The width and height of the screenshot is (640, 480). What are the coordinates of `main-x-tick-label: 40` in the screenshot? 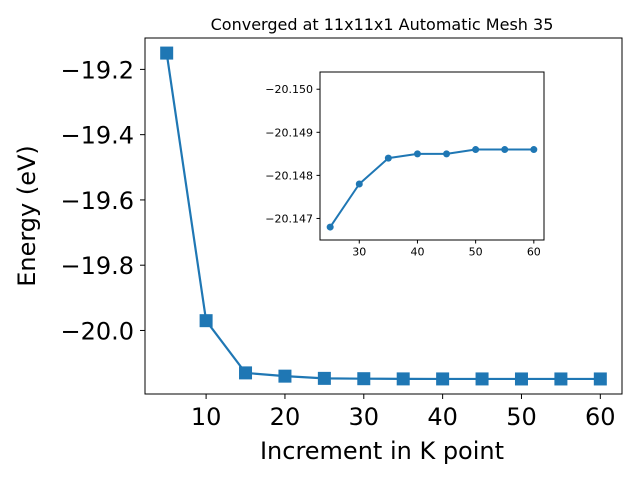 It's located at (442, 417).